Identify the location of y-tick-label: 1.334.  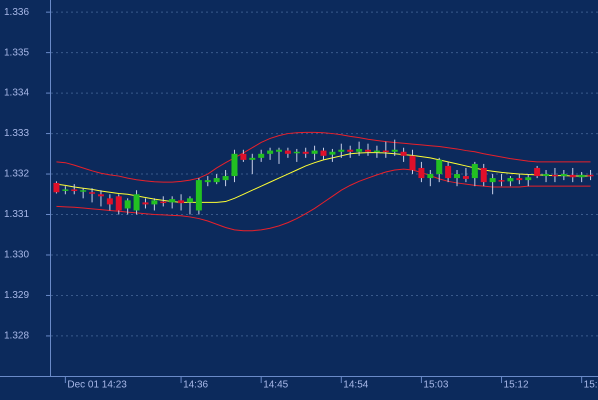
(16, 93).